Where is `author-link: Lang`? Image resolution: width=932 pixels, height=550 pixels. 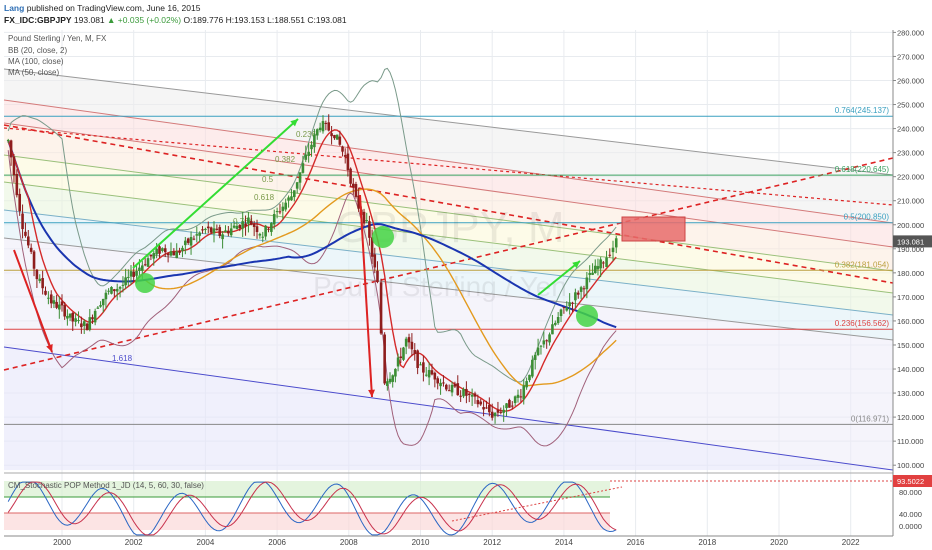 author-link: Lang is located at coordinates (14, 8).